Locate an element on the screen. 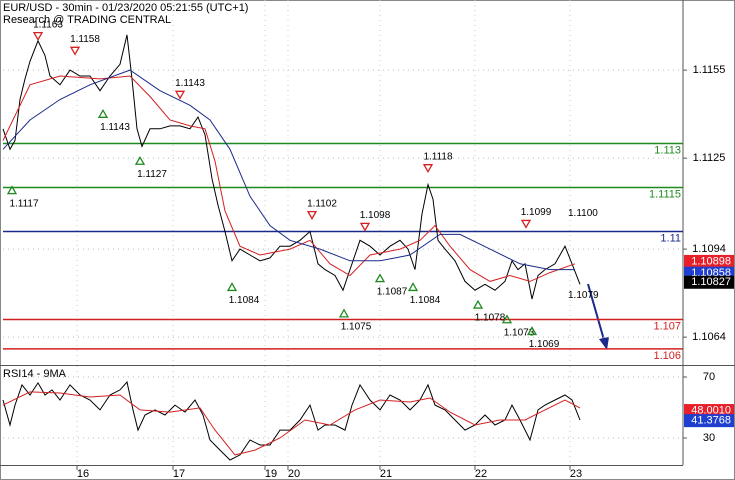  price-tag-label: 41.3768 is located at coordinates (711, 421).